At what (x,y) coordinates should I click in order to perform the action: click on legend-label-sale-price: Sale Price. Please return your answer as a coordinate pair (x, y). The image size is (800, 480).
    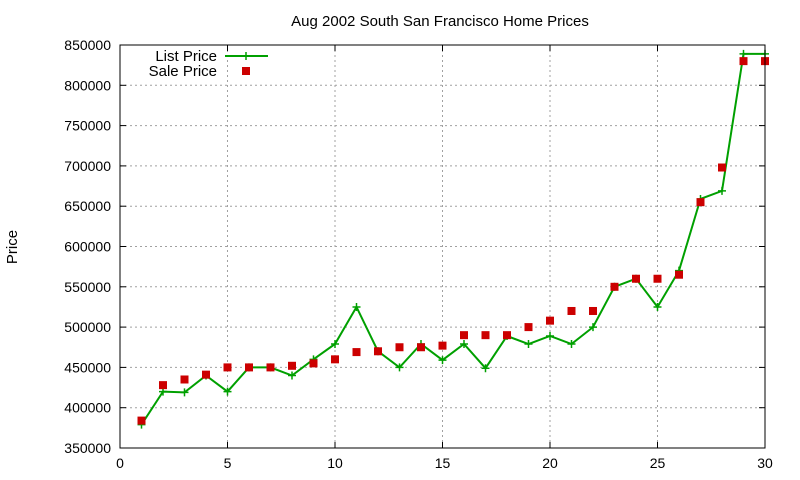
    Looking at the image, I should click on (183, 71).